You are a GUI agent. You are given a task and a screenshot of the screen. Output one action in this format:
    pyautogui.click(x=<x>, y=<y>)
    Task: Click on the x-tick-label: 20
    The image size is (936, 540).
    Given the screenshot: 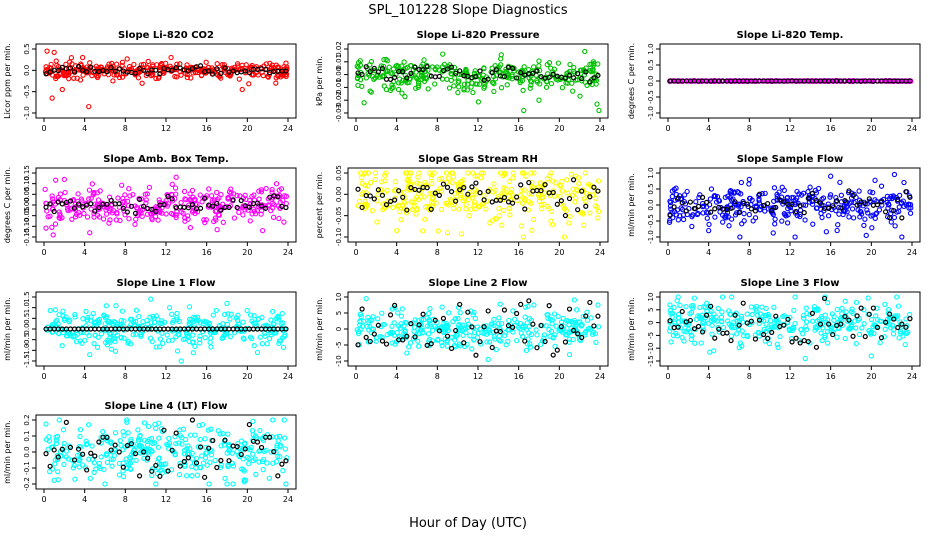 What is the action you would take?
    pyautogui.click(x=559, y=252)
    